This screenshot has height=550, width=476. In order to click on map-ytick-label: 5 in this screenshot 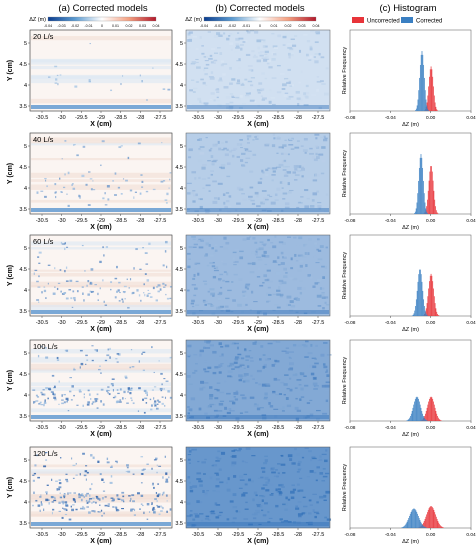, I will do `click(181, 147)`.